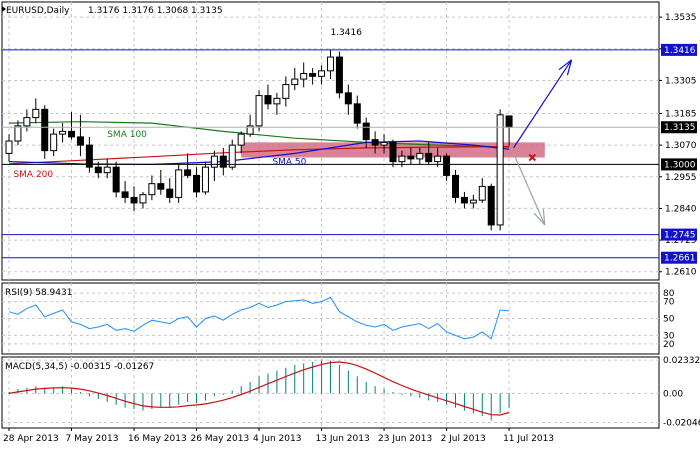 This screenshot has width=700, height=450. What do you see at coordinates (259, 388) in the screenshot?
I see `macd-signal-line` at bounding box center [259, 388].